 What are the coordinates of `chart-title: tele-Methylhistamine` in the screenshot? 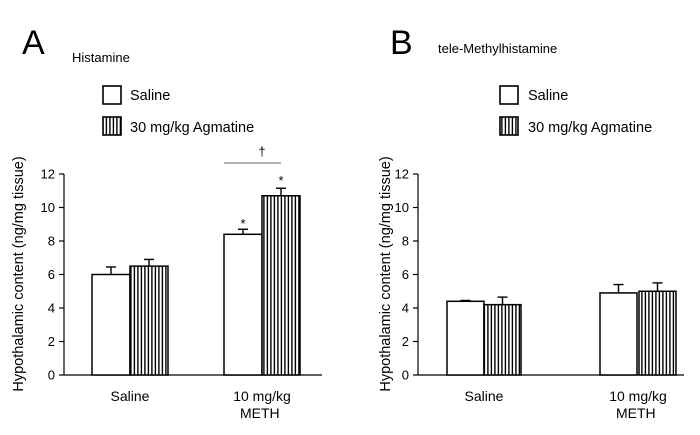 It's located at (497, 48).